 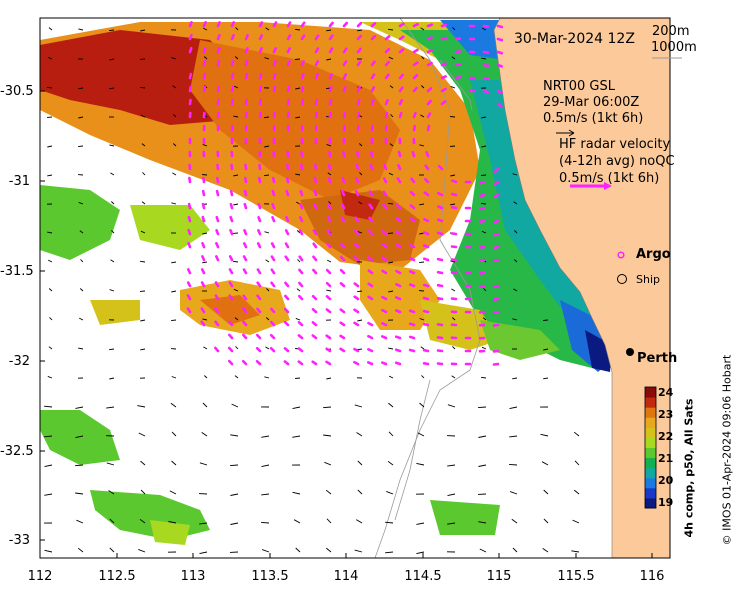 What do you see at coordinates (666, 414) in the screenshot?
I see `colorbar-label: 23` at bounding box center [666, 414].